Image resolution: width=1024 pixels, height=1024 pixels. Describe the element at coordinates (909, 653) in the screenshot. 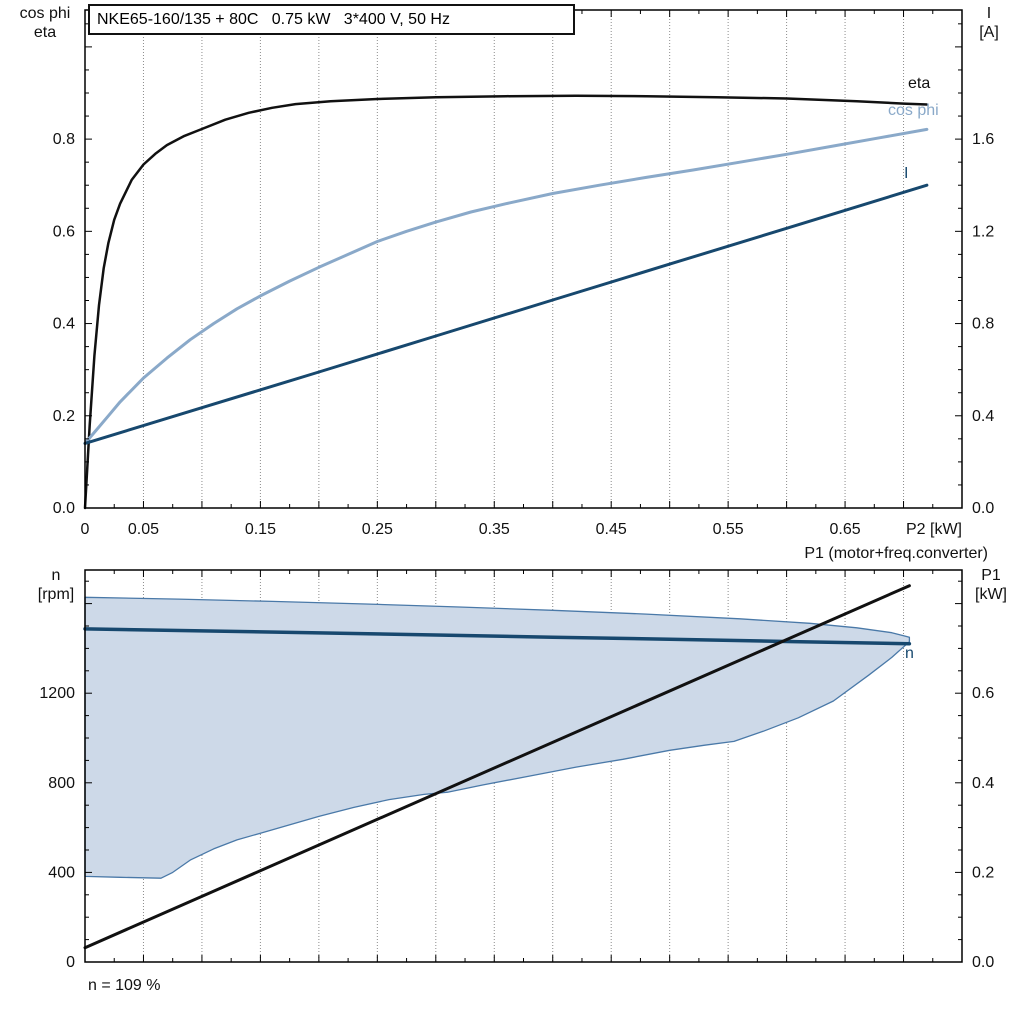

I see `curve-label-speed: n` at that location.